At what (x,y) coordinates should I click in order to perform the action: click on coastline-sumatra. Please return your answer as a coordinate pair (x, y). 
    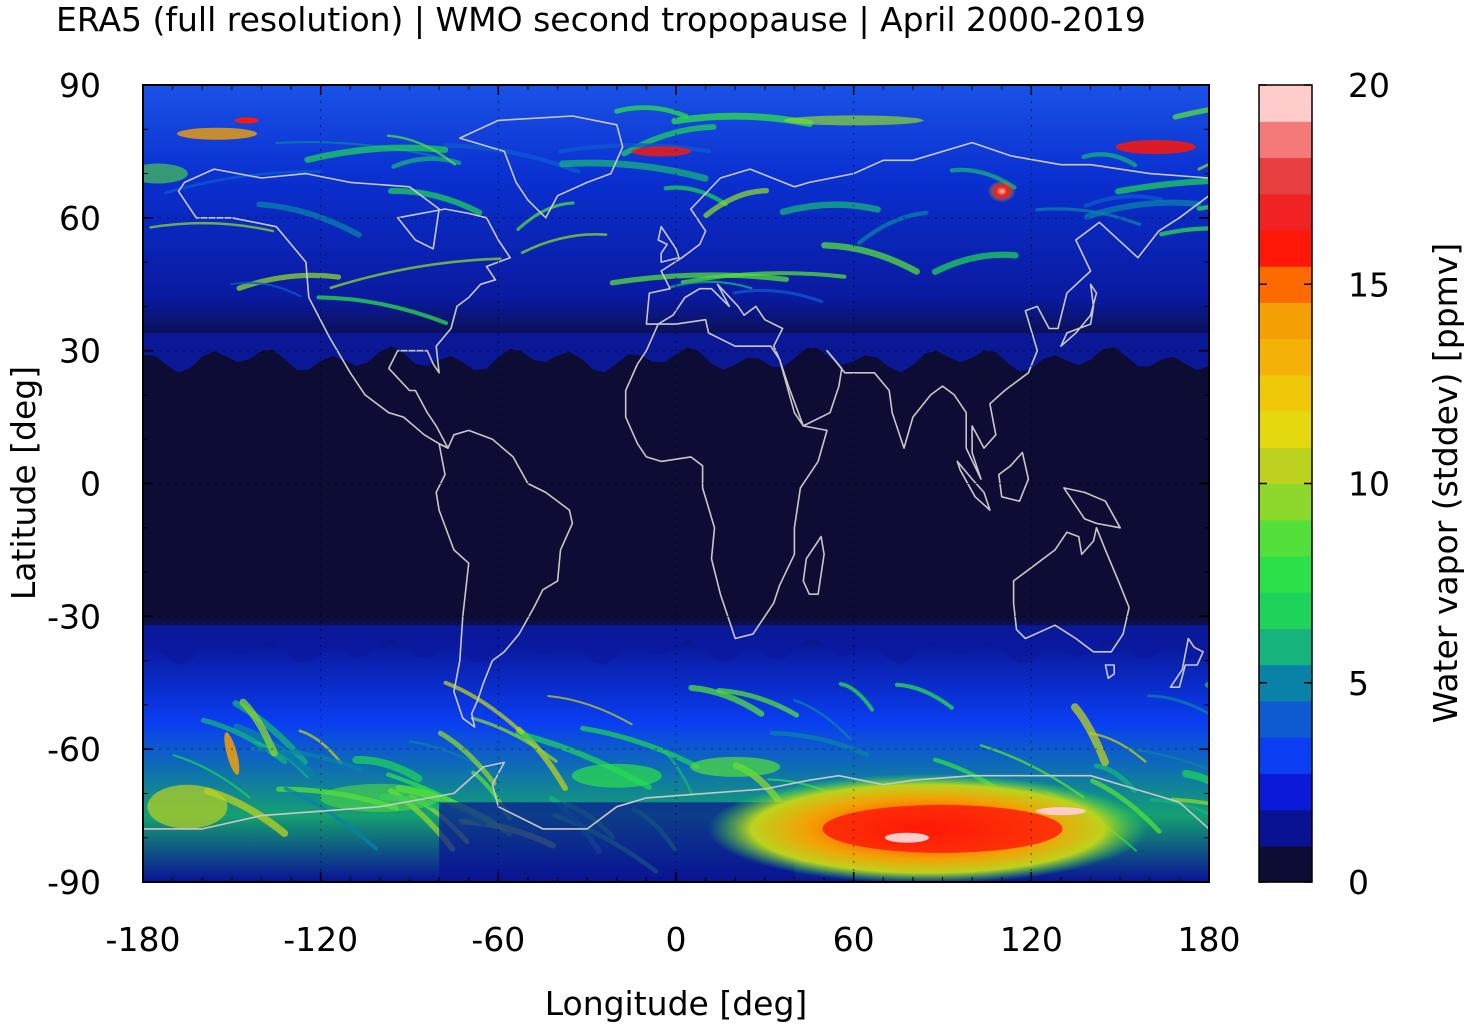
    Looking at the image, I should click on (973, 485).